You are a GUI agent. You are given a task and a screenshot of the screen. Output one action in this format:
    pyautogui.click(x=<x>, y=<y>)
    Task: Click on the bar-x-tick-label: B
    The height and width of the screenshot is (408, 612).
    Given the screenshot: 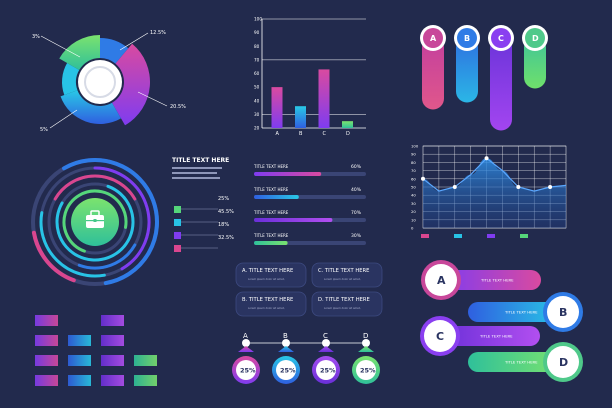 What is the action you would take?
    pyautogui.click(x=301, y=134)
    